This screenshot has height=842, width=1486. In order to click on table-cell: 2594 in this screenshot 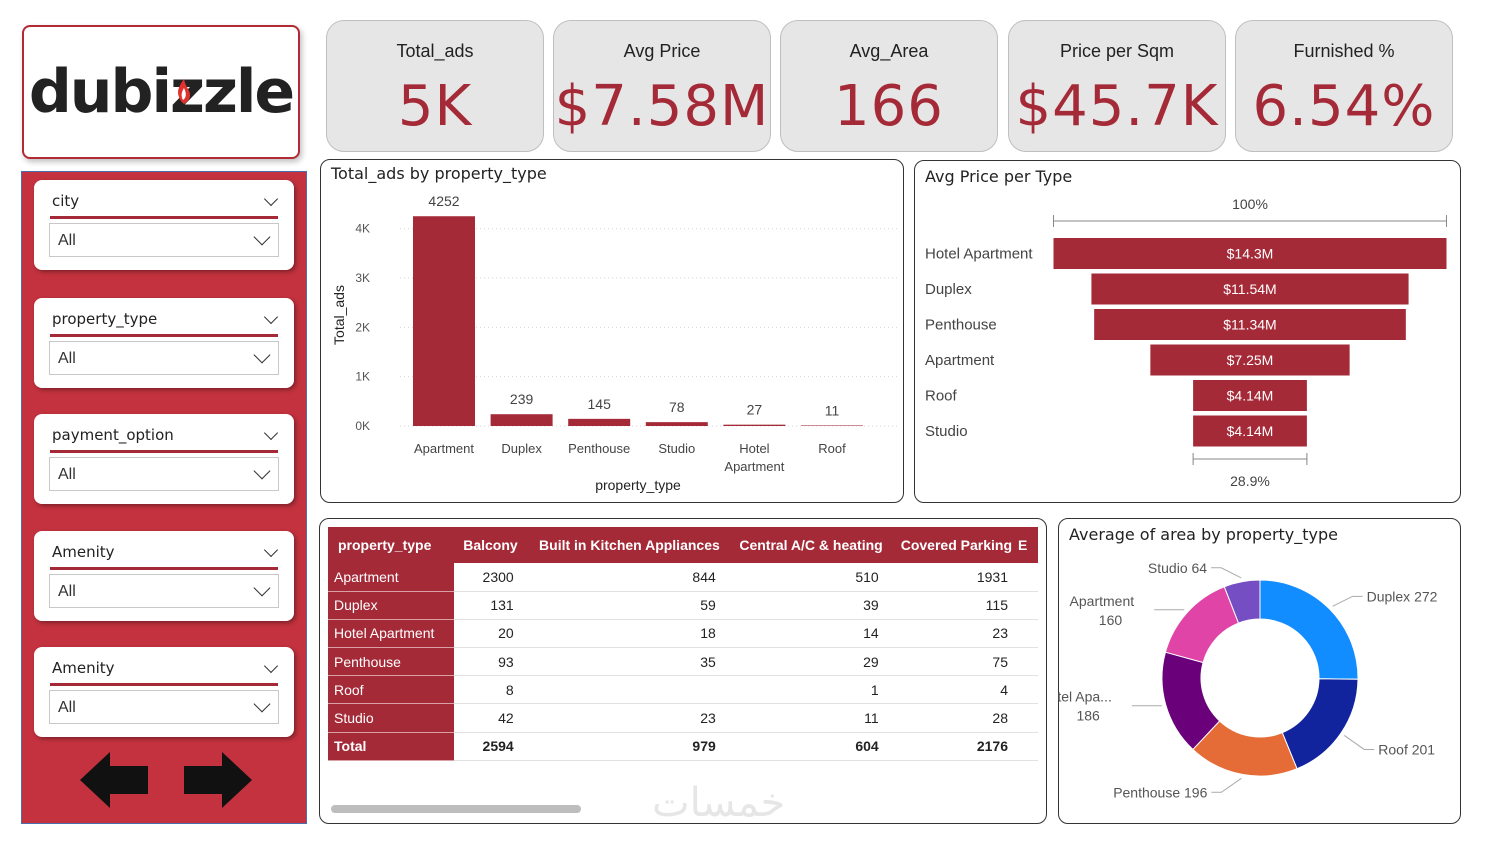, I will do `click(489, 746)`.